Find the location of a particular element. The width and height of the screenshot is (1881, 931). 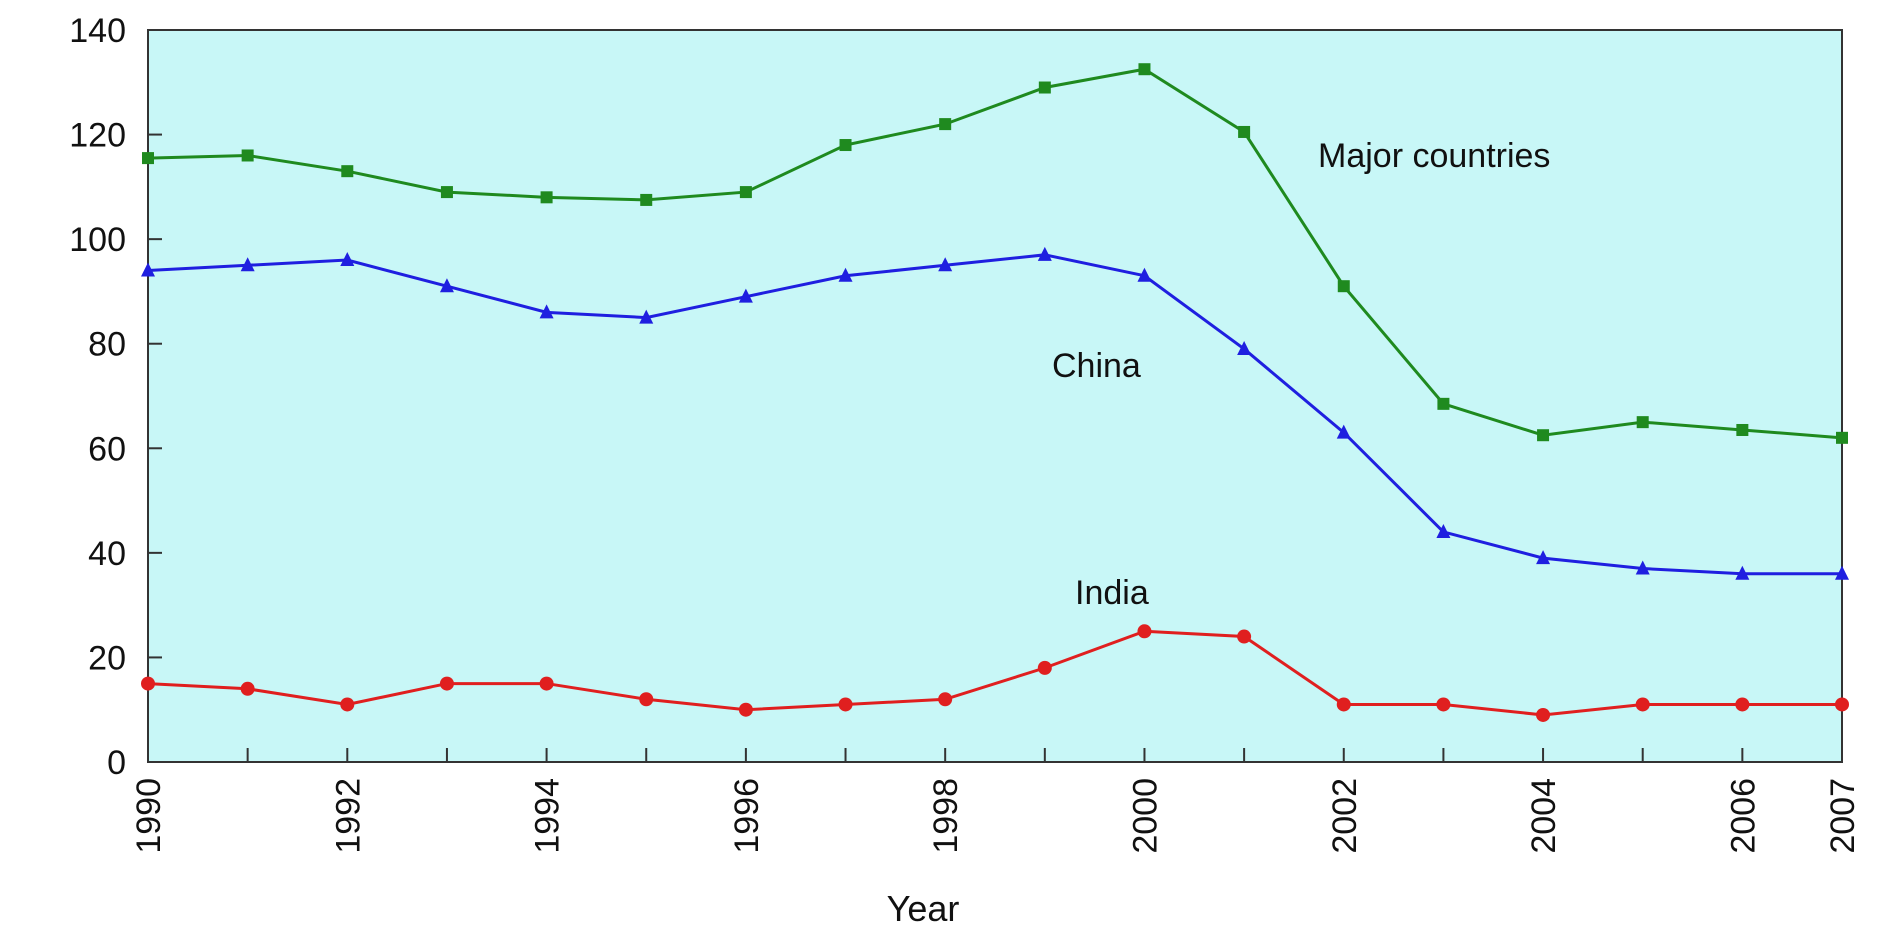

y-tick-label: 20 is located at coordinates (107, 658).